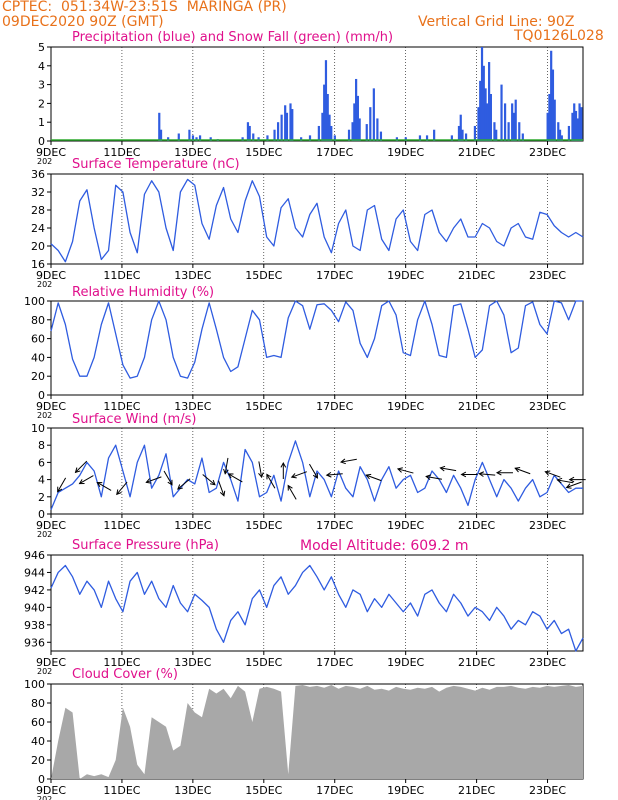  What do you see at coordinates (125, 674) in the screenshot?
I see `panel-title: Cloud Cover (%)` at bounding box center [125, 674].